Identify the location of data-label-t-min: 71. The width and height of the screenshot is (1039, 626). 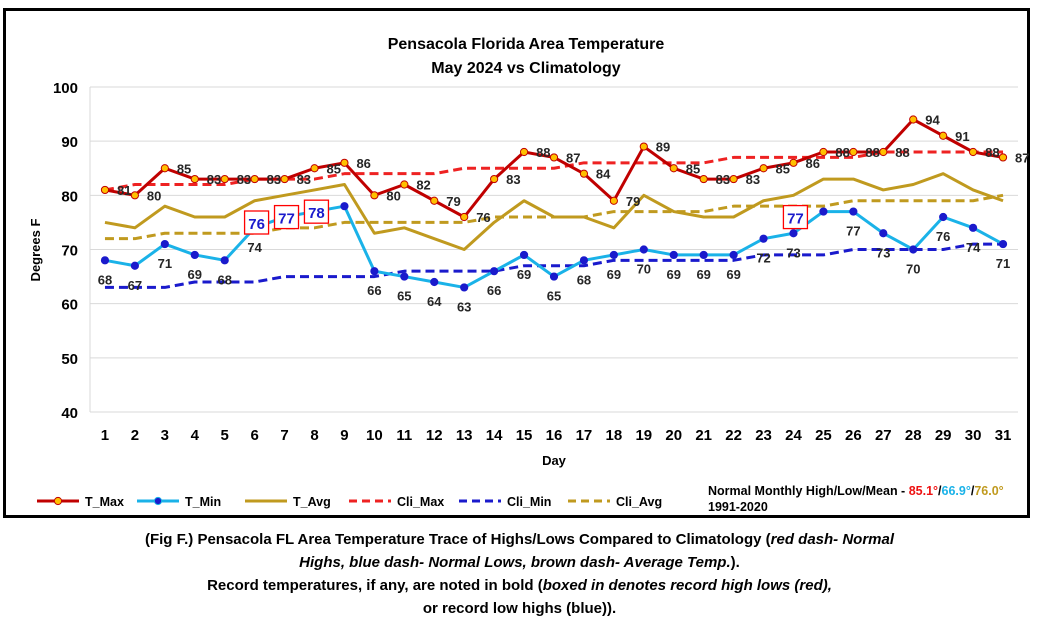
(165, 263).